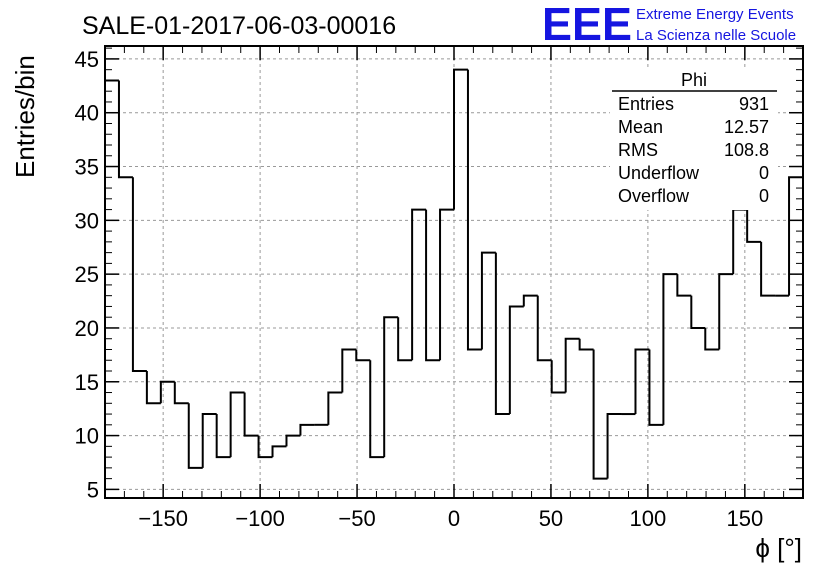  I want to click on stats-row-value: 108.8, so click(746, 150).